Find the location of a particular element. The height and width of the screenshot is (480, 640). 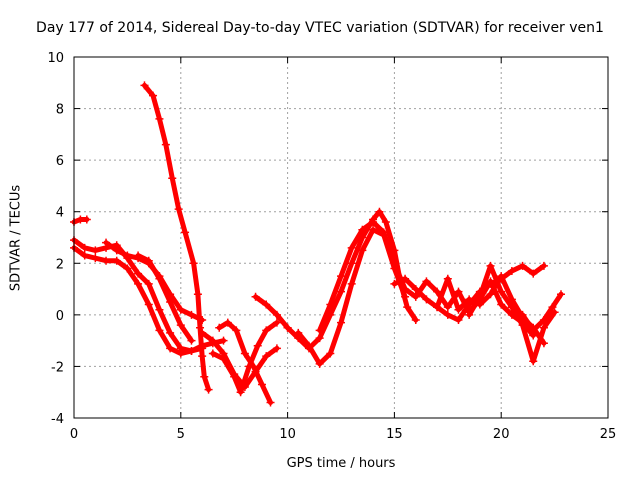

y-tick-label: -2 is located at coordinates (57, 367).